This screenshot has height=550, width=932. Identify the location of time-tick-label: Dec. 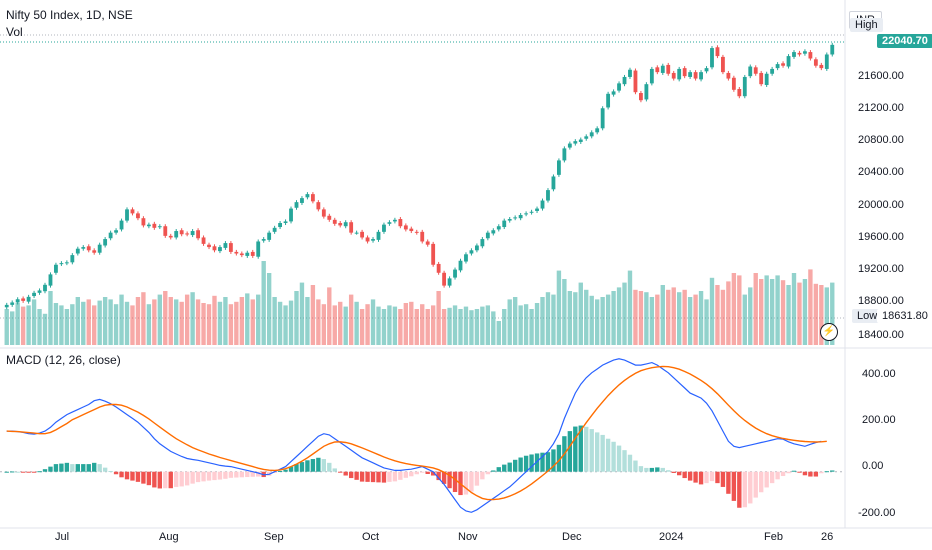
(572, 537).